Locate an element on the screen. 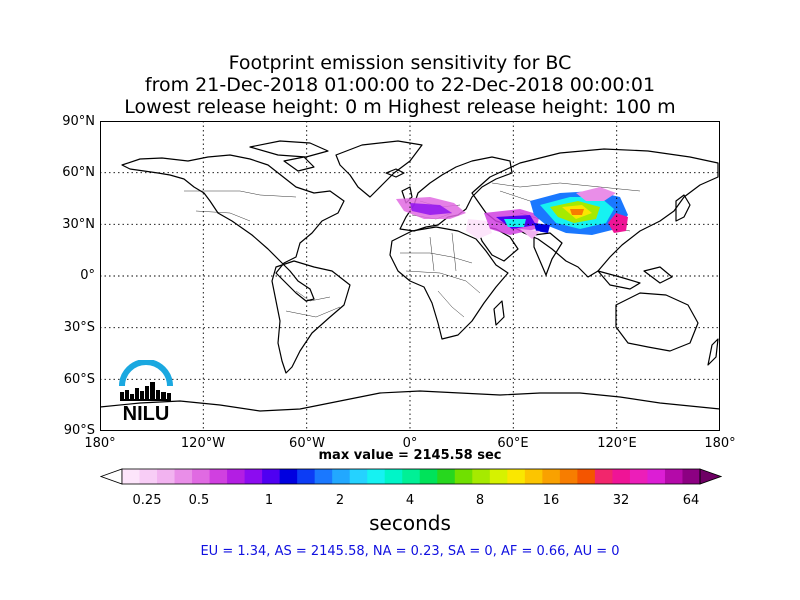 The image size is (800, 600). colorbar is located at coordinates (411, 476).